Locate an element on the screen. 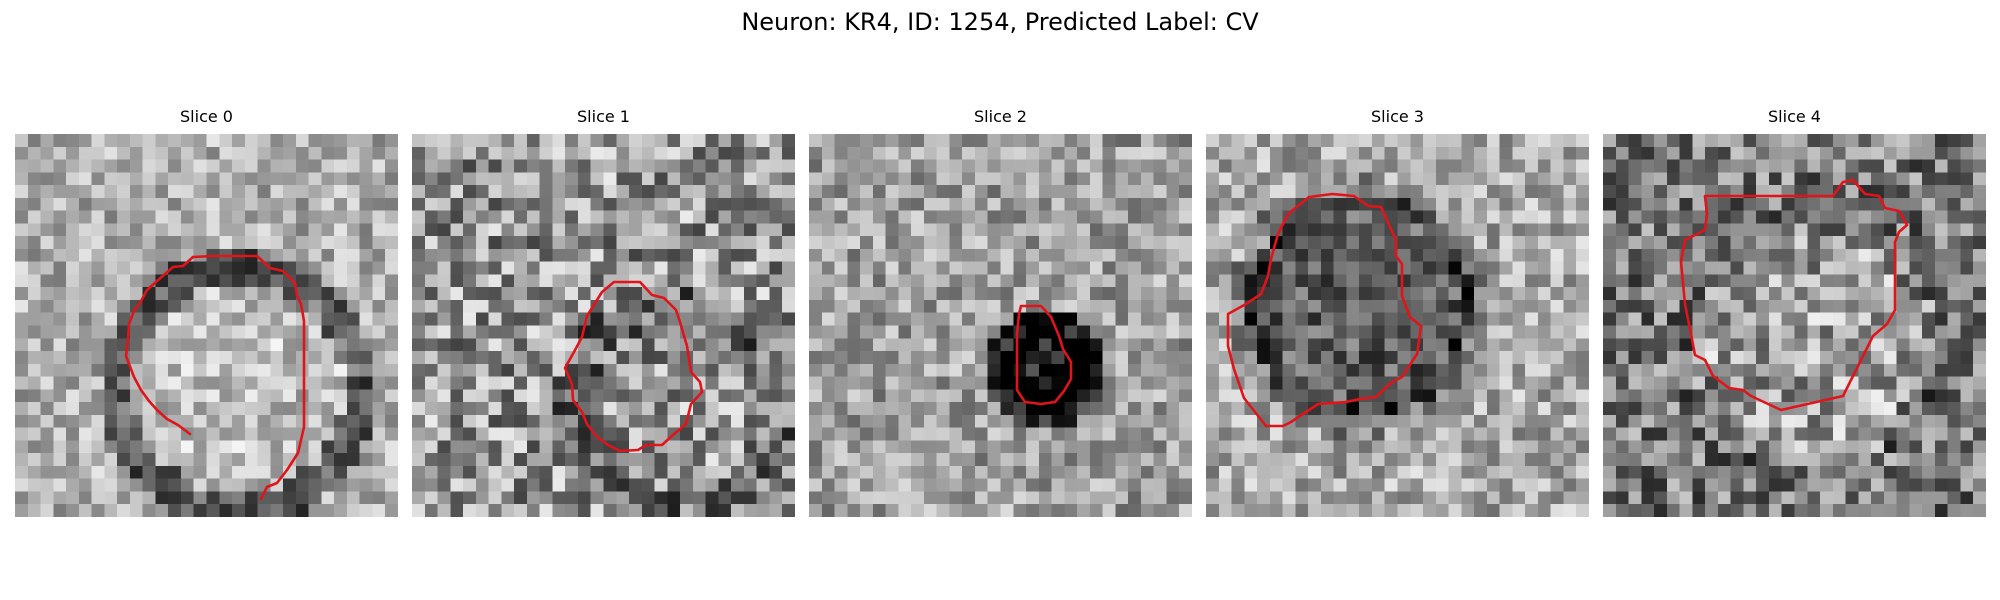  slice-title: Slice 3 is located at coordinates (1397, 116).